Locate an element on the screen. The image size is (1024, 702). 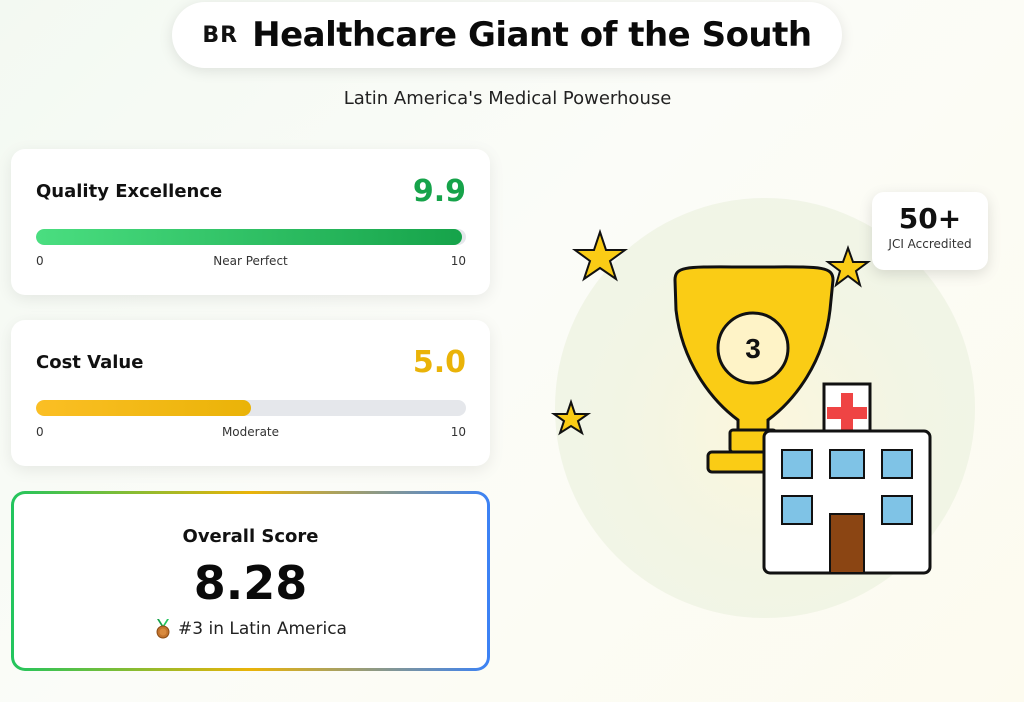
header-pill: BR Healthcare Giant of the South is located at coordinates (507, 35).